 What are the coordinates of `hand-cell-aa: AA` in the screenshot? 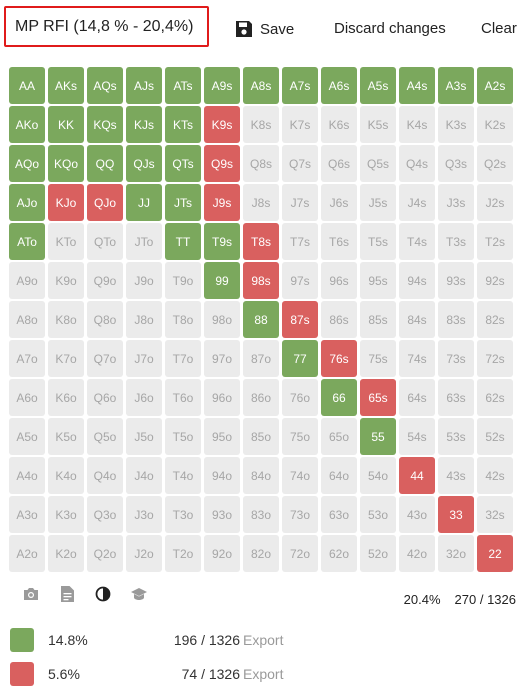 It's located at (27, 85).